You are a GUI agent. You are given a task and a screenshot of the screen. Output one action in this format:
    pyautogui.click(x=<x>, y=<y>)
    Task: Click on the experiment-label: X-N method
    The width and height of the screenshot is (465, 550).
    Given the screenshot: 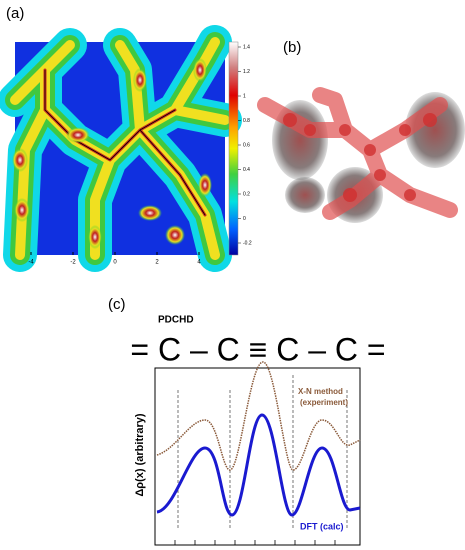 What is the action you would take?
    pyautogui.click(x=320, y=391)
    